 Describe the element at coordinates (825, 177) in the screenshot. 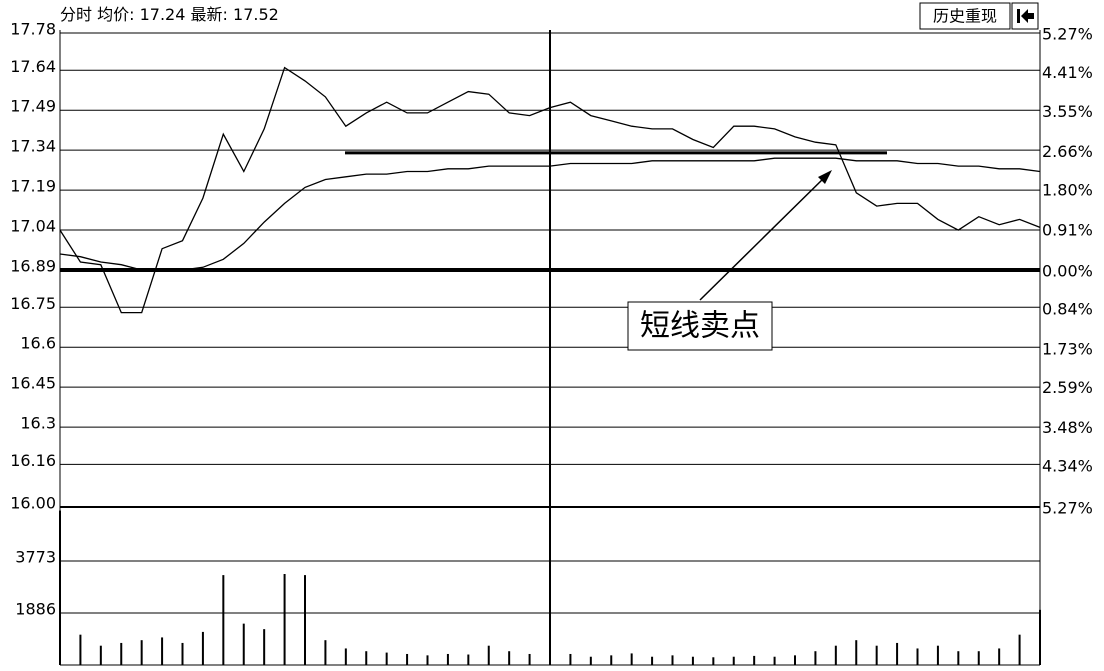

I see `arrow-head` at that location.